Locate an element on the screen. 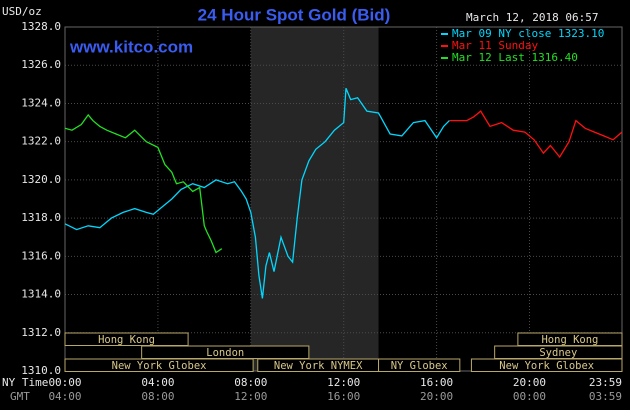 This screenshot has height=410, width=630. session-label: NY Globex is located at coordinates (419, 366).